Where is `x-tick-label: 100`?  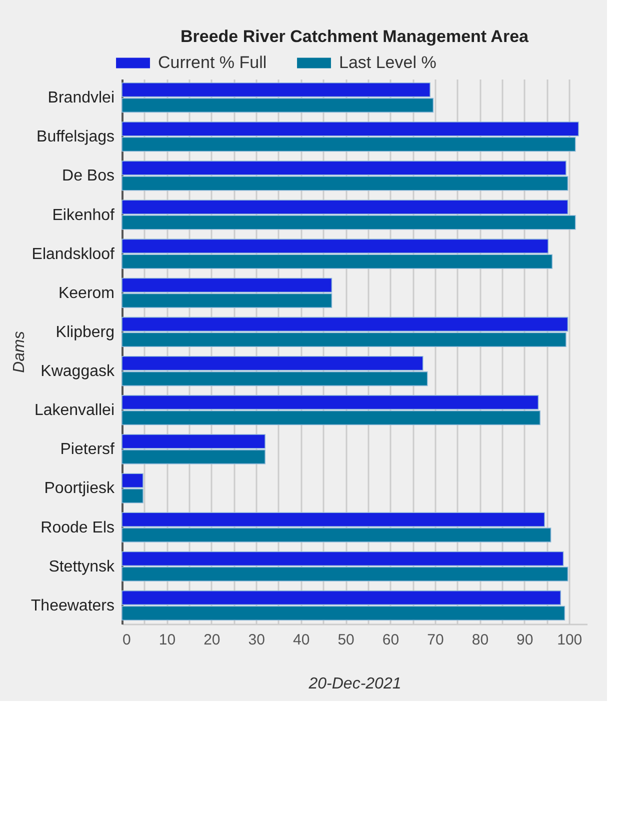 x-tick-label: 100 is located at coordinates (569, 640).